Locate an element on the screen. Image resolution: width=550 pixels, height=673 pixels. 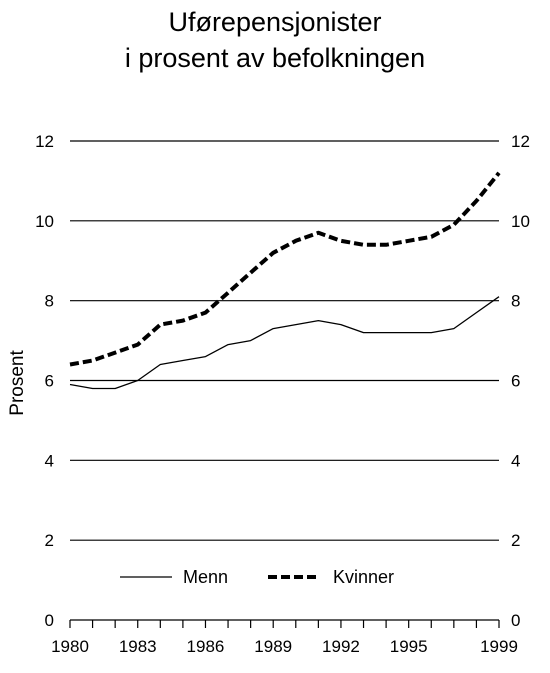
y-tick-label-left: 12 is located at coordinates (44, 141).